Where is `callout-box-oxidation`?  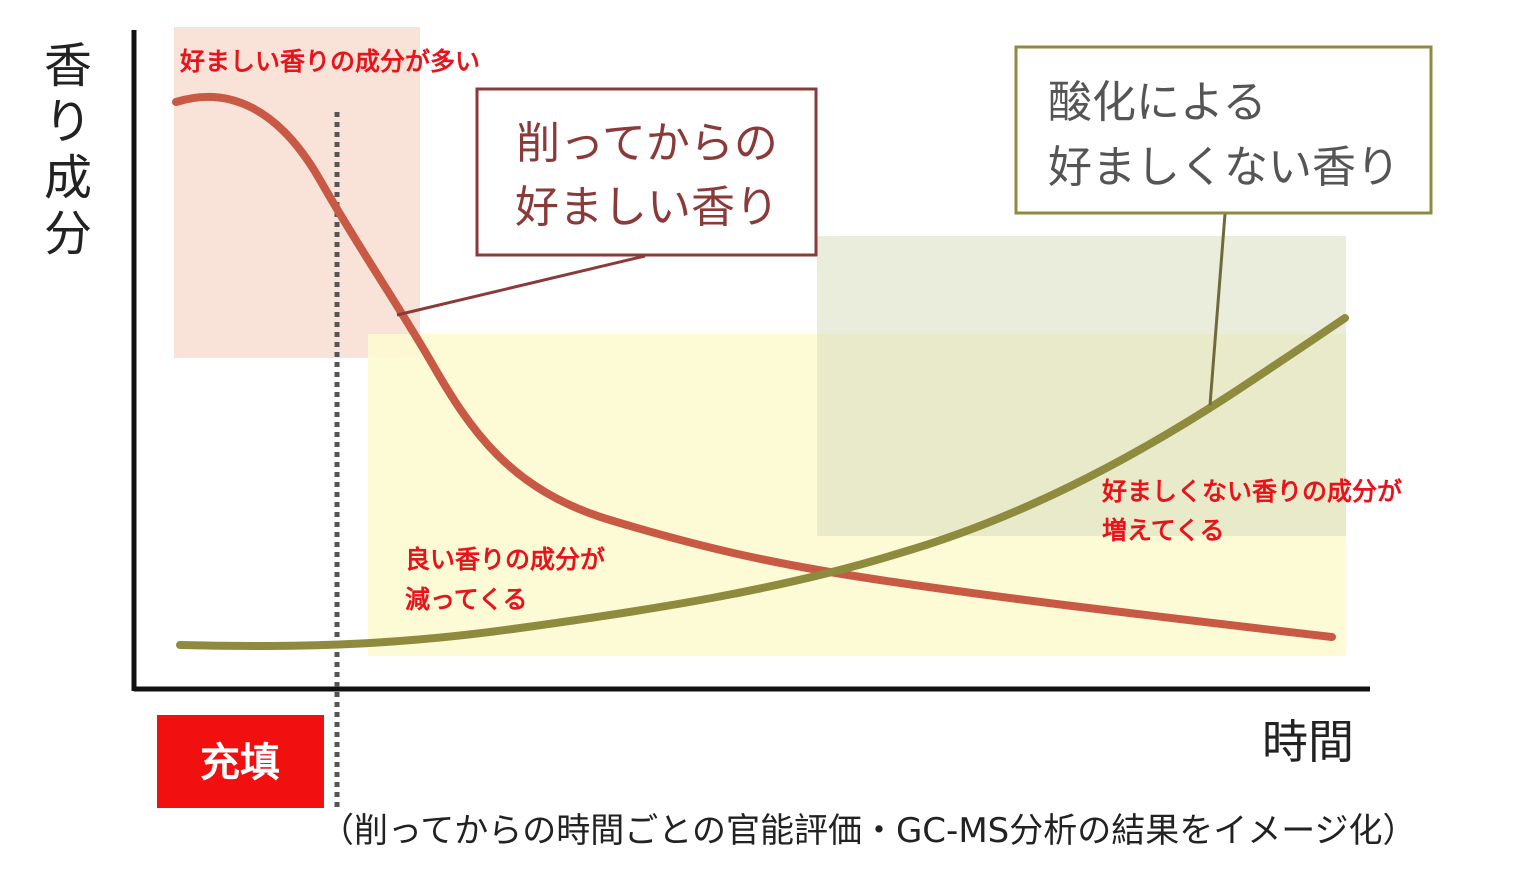
callout-box-oxidation is located at coordinates (1223, 130).